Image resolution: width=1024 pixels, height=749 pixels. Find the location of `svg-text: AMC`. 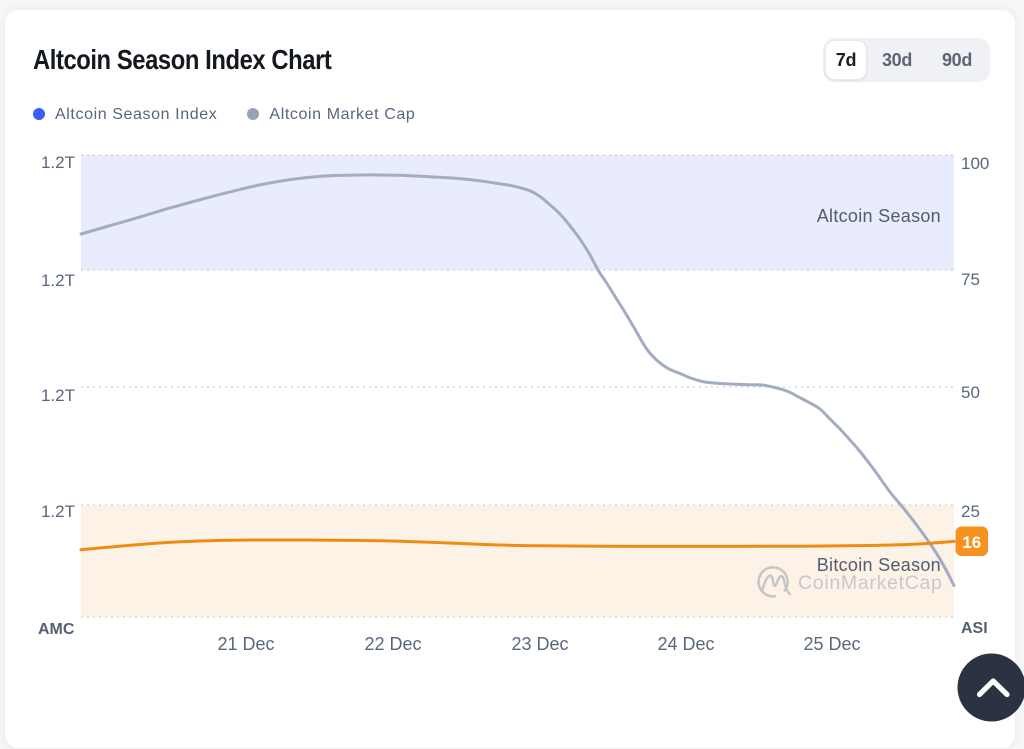

svg-text: AMC is located at coordinates (56, 629).